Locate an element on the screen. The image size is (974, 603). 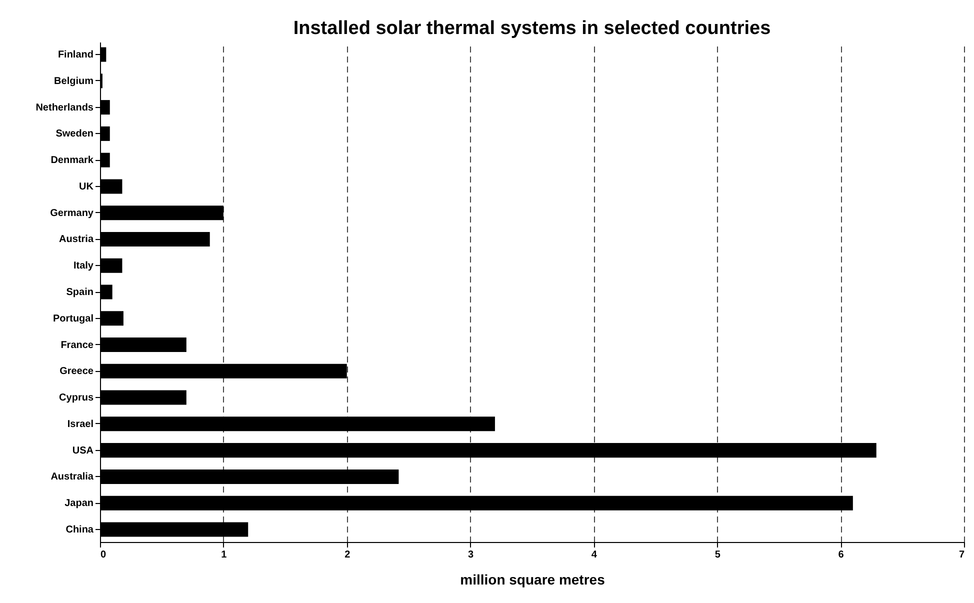
x-tick-label: 3 is located at coordinates (471, 555).